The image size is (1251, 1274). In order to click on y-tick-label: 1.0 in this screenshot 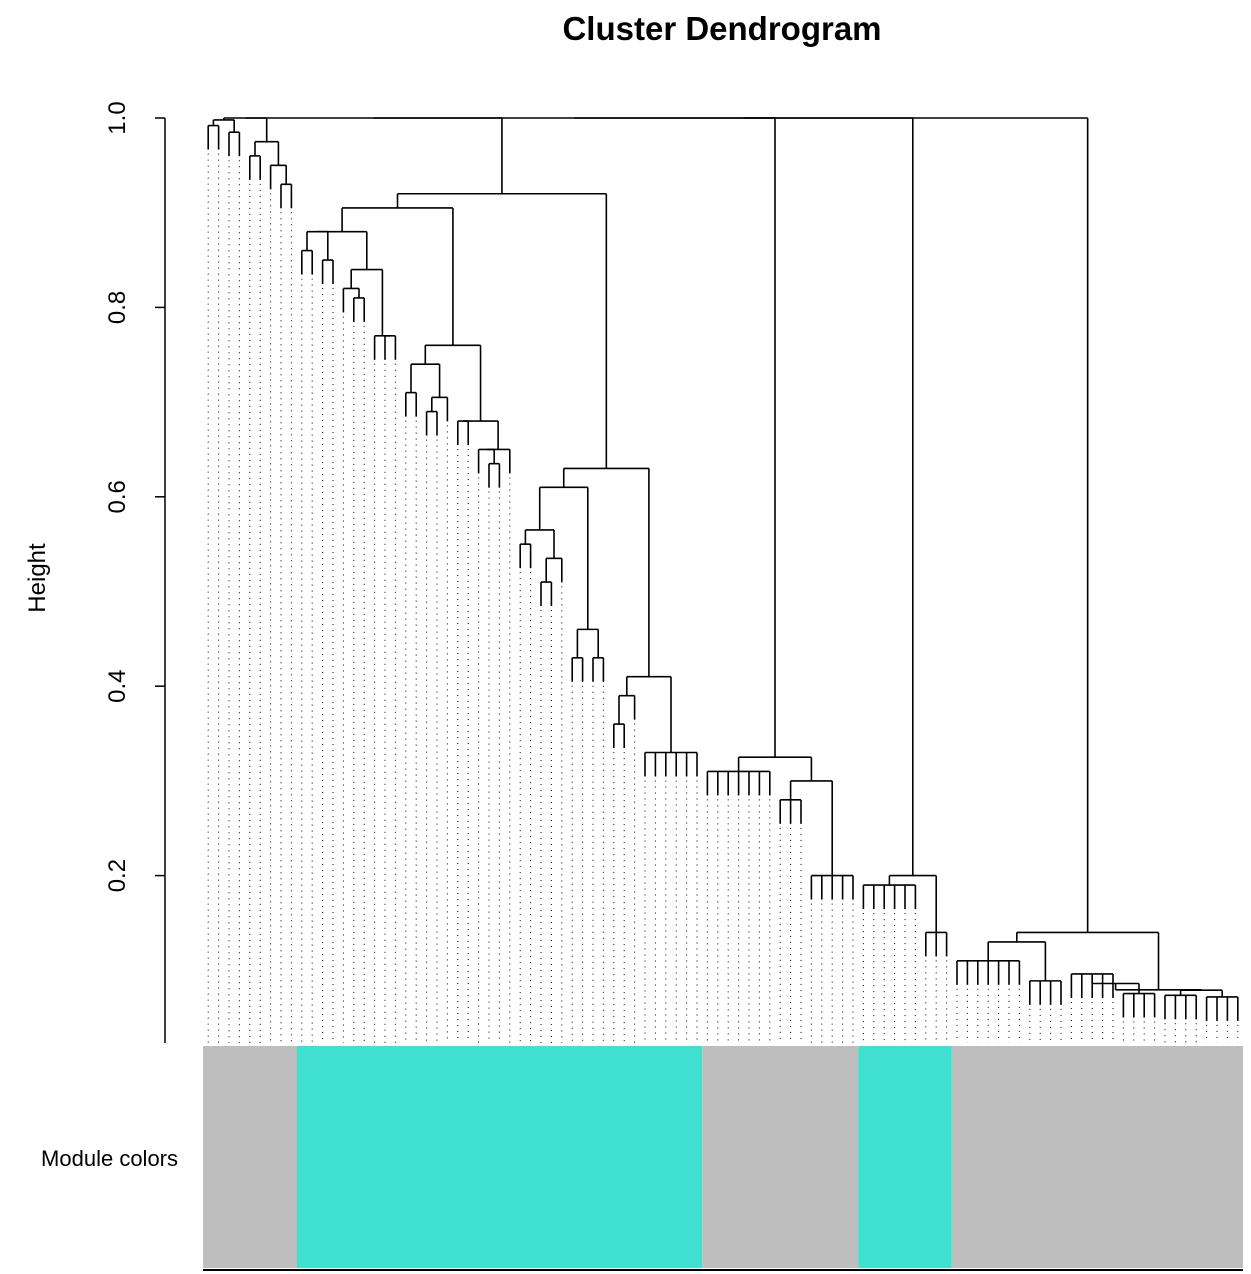, I will do `click(117, 117)`.